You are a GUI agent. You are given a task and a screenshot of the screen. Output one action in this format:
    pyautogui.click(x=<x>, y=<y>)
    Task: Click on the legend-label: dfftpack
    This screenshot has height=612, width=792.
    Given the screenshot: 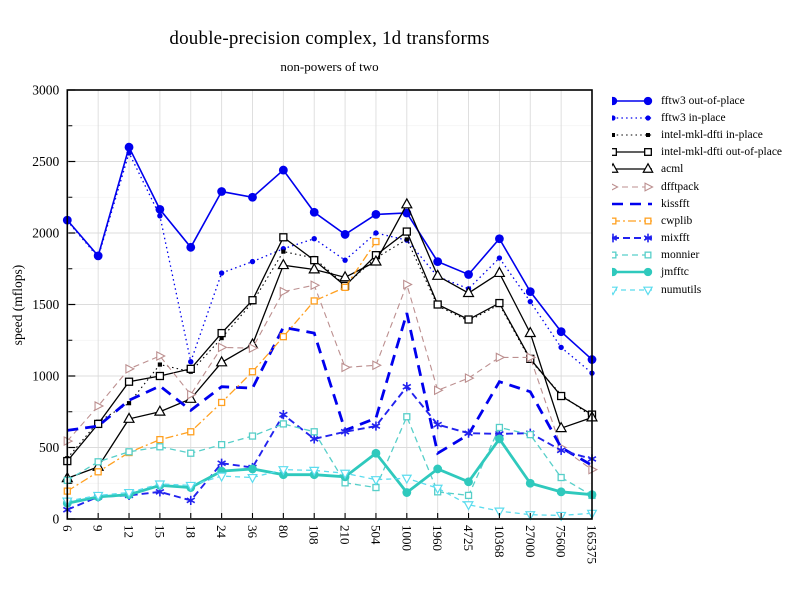 What is the action you would take?
    pyautogui.click(x=680, y=186)
    